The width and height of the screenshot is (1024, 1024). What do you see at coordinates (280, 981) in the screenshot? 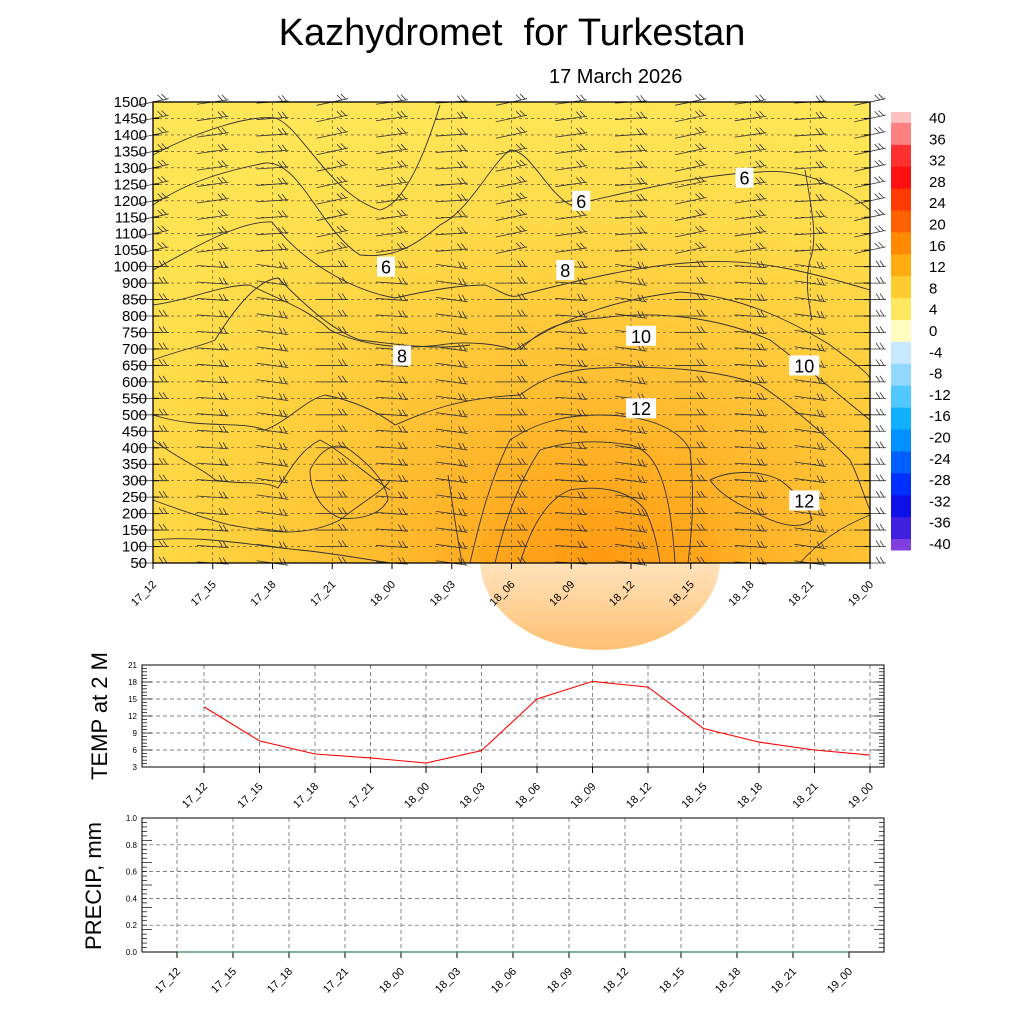
I see `x-tick-label: 17_18` at bounding box center [280, 981].